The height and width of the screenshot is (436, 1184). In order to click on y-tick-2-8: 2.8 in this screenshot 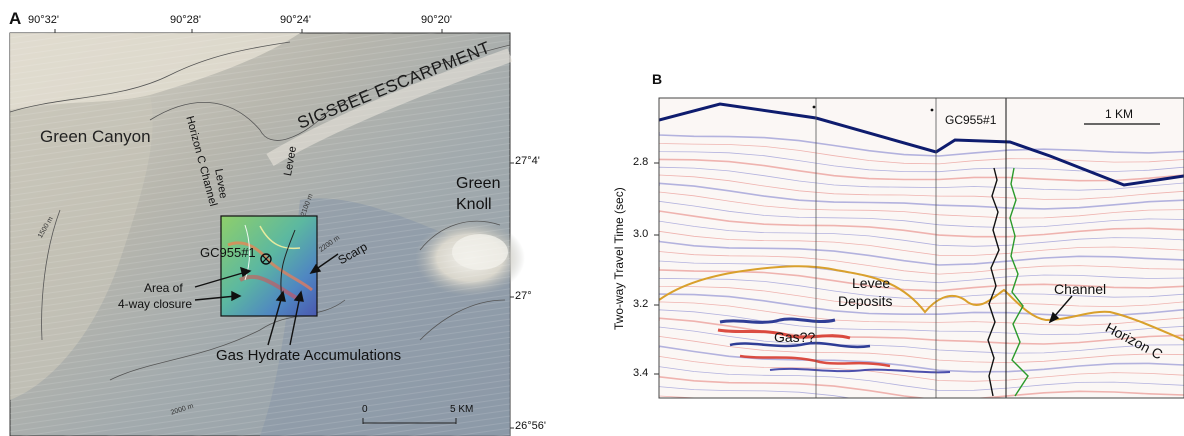, I will do `click(641, 162)`.